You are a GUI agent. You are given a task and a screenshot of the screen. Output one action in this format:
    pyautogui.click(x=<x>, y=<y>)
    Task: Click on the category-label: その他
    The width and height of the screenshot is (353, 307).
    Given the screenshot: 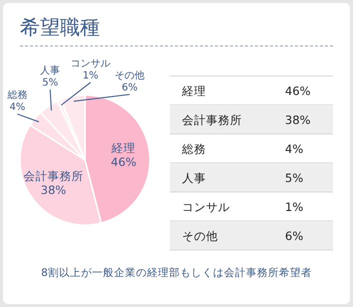 What is the action you would take?
    pyautogui.click(x=200, y=236)
    